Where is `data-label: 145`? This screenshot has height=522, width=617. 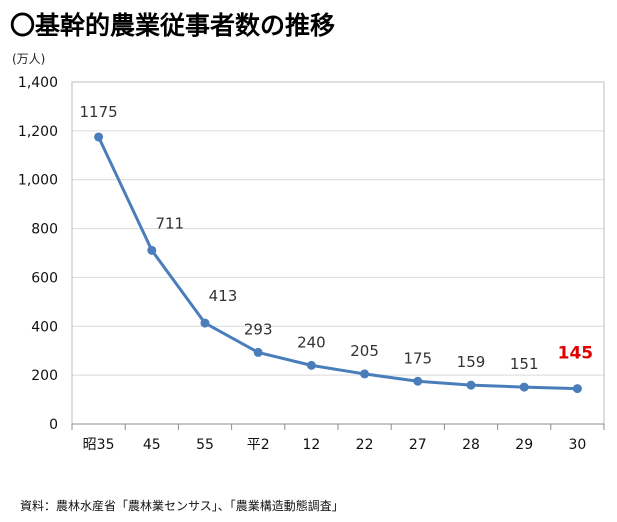
data-label: 145 is located at coordinates (576, 354).